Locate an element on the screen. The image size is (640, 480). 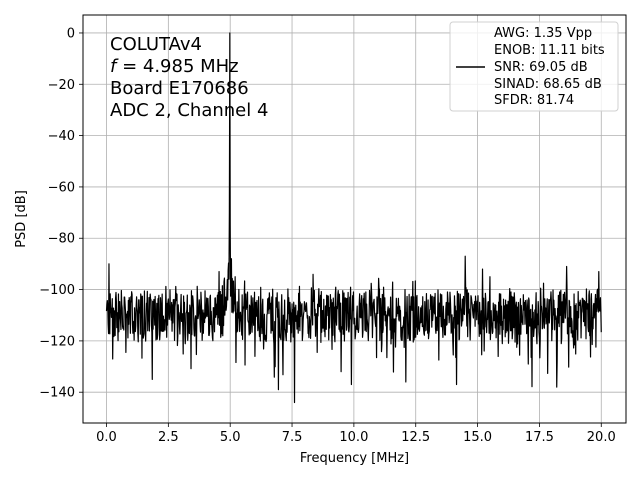
annotation-chip-name: COLUTAv4 is located at coordinates (156, 44).